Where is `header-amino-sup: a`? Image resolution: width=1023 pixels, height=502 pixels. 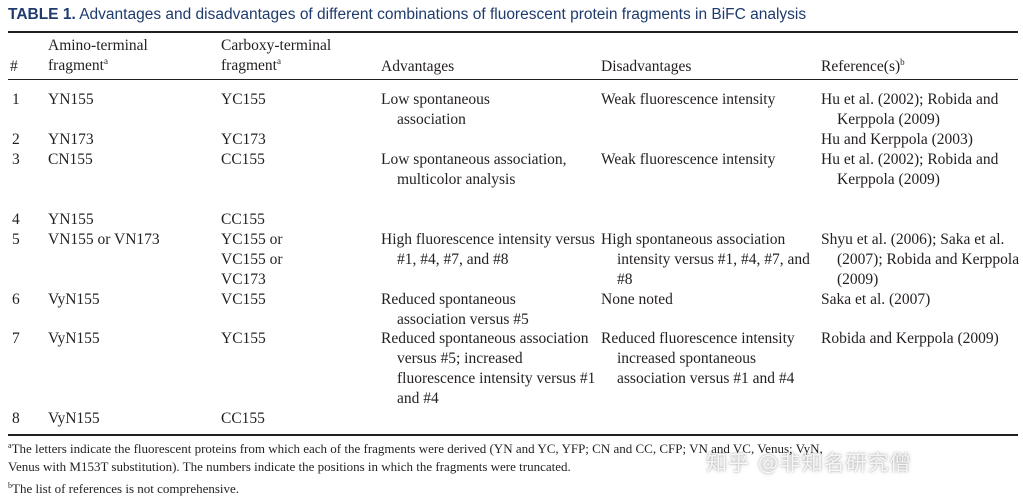 header-amino-sup: a is located at coordinates (105, 61).